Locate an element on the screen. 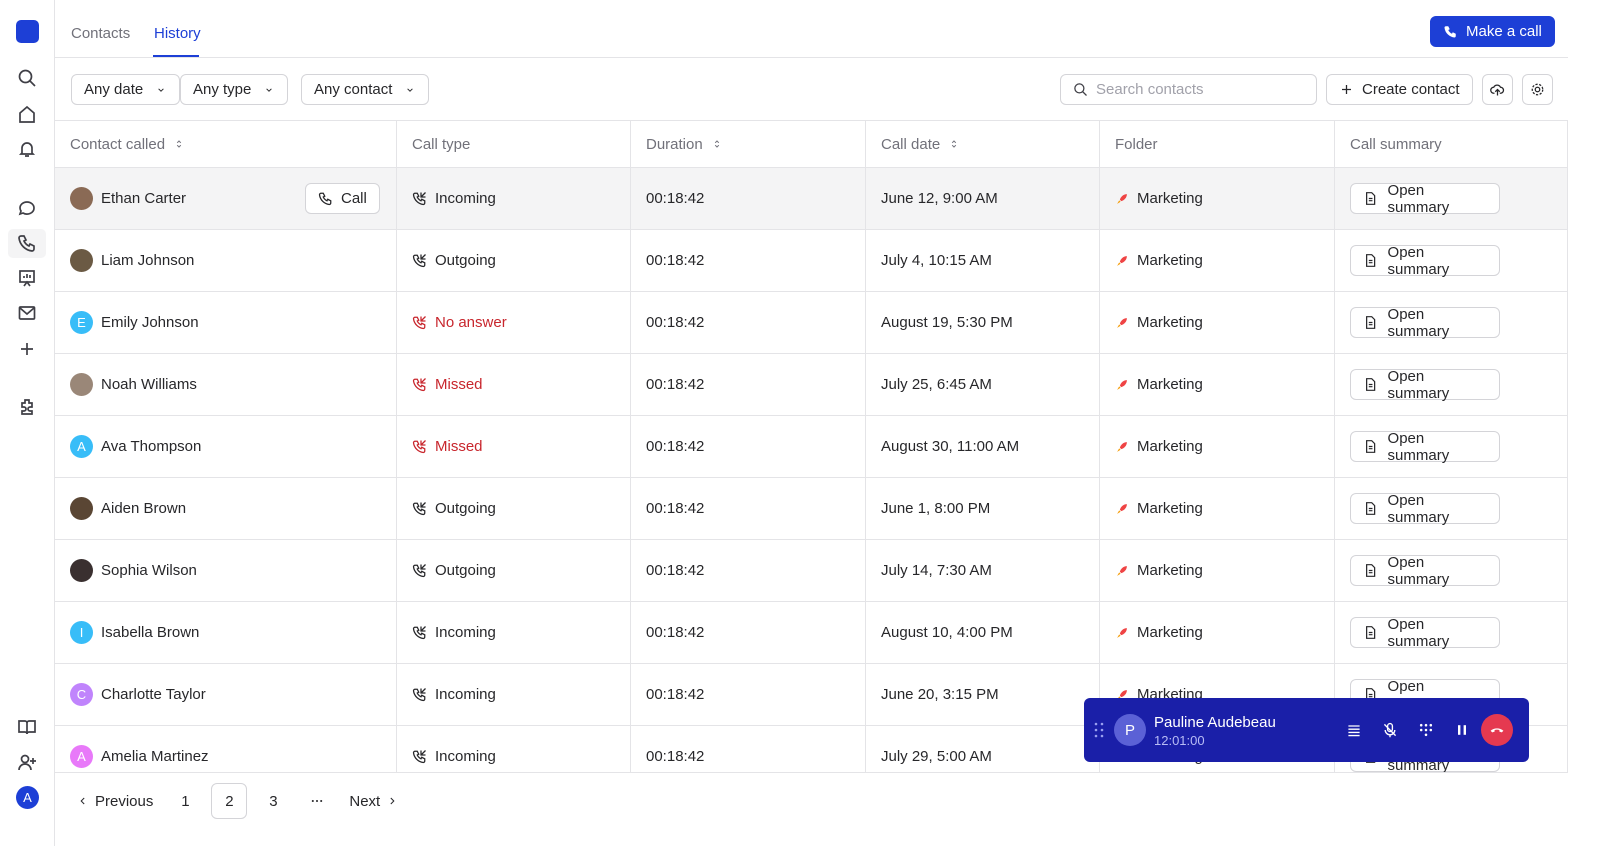 This screenshot has width=1600, height=846. previous-button: Previous is located at coordinates (115, 801).